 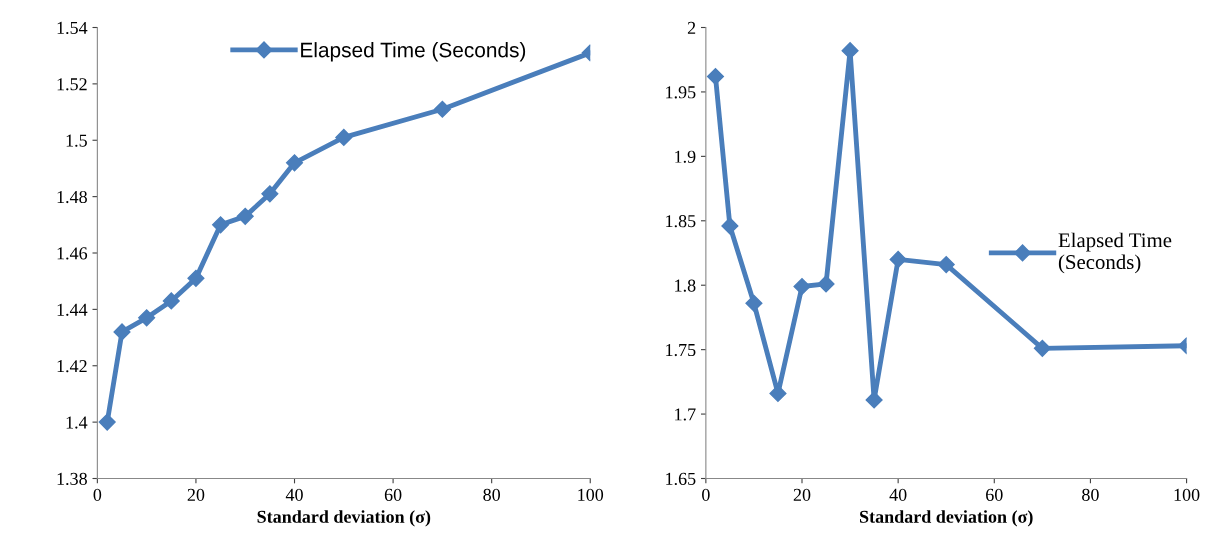 What do you see at coordinates (72, 309) in the screenshot?
I see `y-tick-label: 1.44` at bounding box center [72, 309].